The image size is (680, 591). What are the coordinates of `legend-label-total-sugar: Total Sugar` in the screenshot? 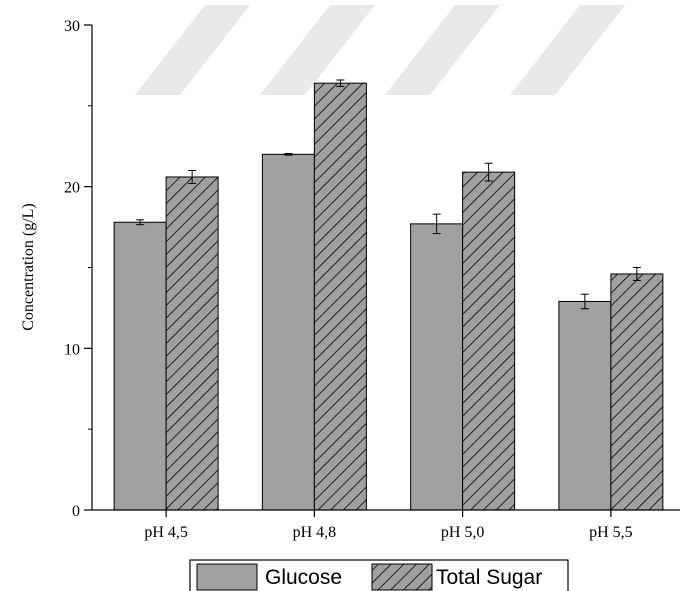 It's located at (489, 577).